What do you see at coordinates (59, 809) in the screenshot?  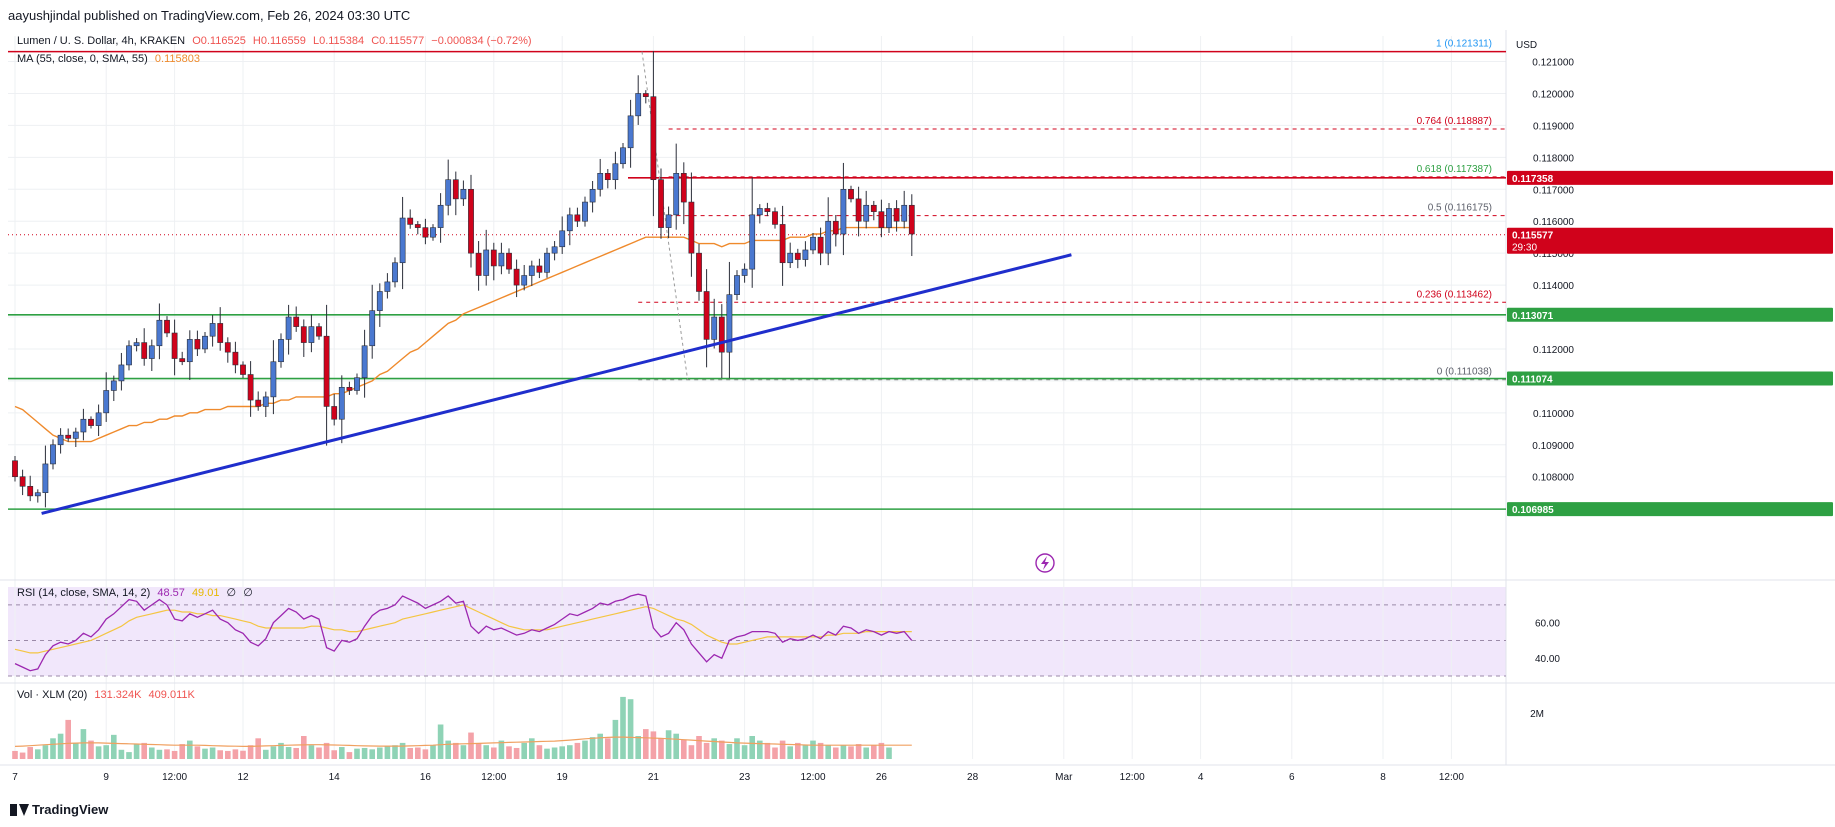 I see `tradingview-footer: TradingView` at bounding box center [59, 809].